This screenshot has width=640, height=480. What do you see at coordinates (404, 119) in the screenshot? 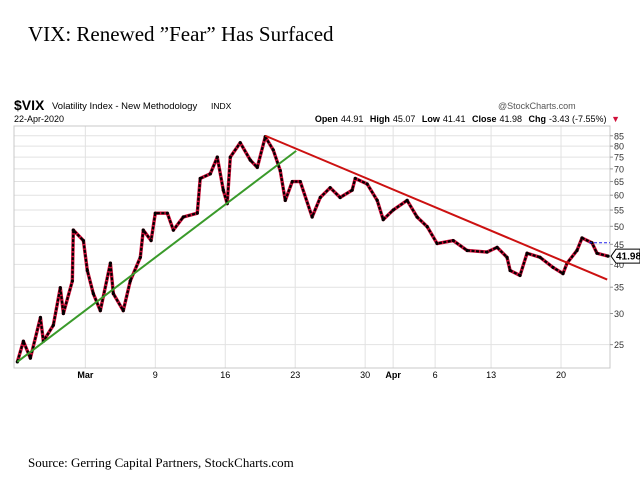
I see `high-value: 45.07` at bounding box center [404, 119].